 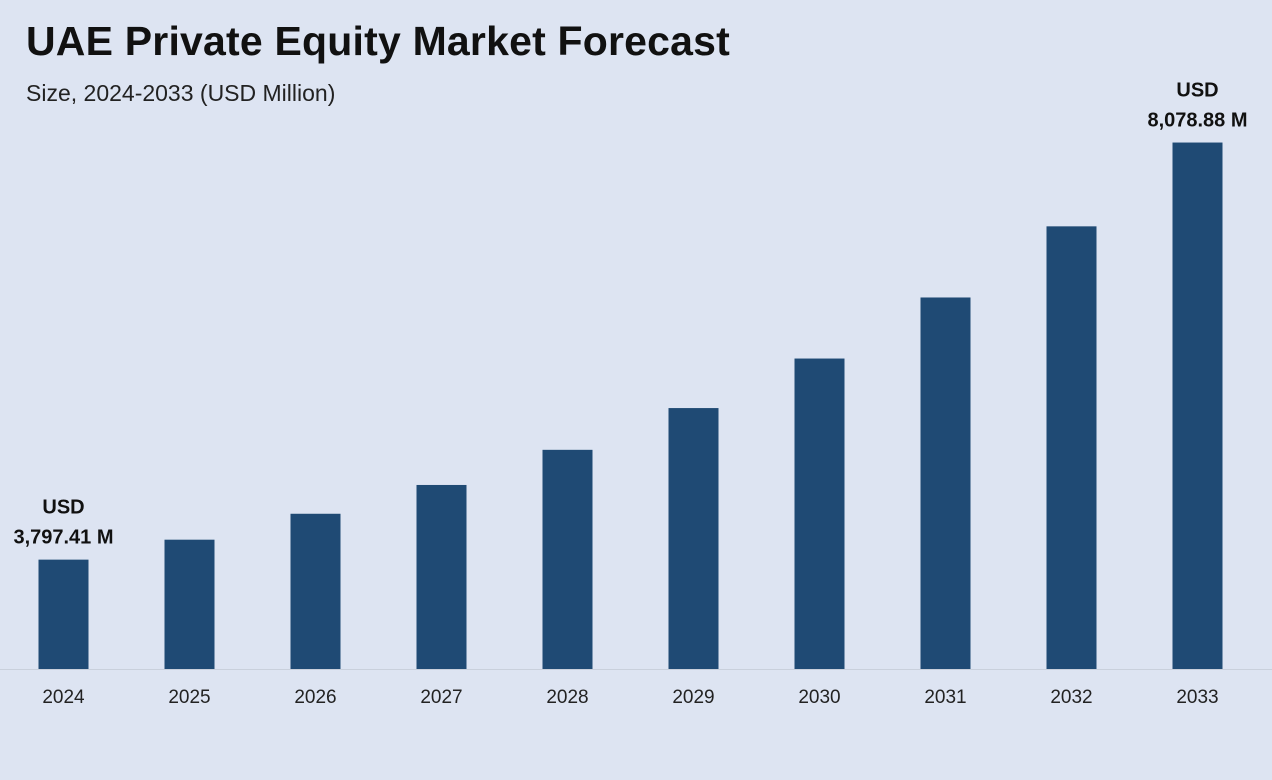 What do you see at coordinates (1197, 121) in the screenshot?
I see `data-label-2033-line-2: 8,078.88 M` at bounding box center [1197, 121].